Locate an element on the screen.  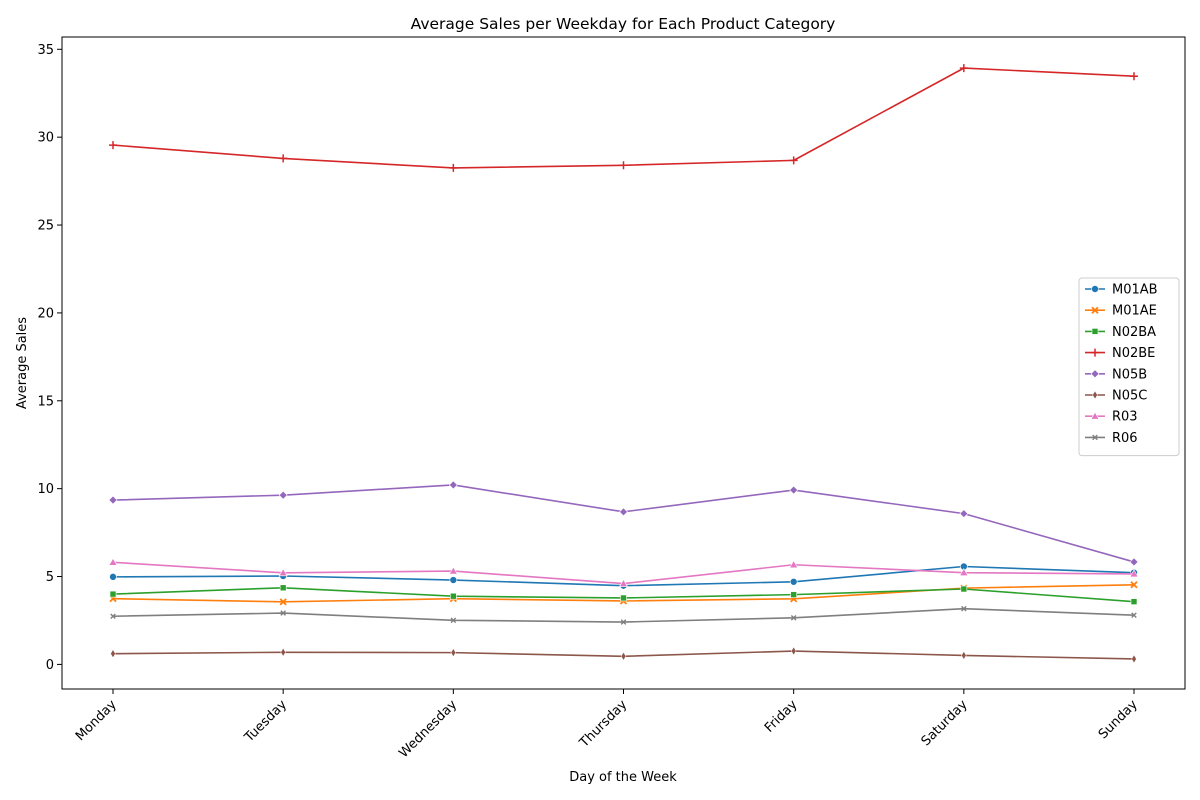
legend-item-n02be: N02BE is located at coordinates (1120, 353).